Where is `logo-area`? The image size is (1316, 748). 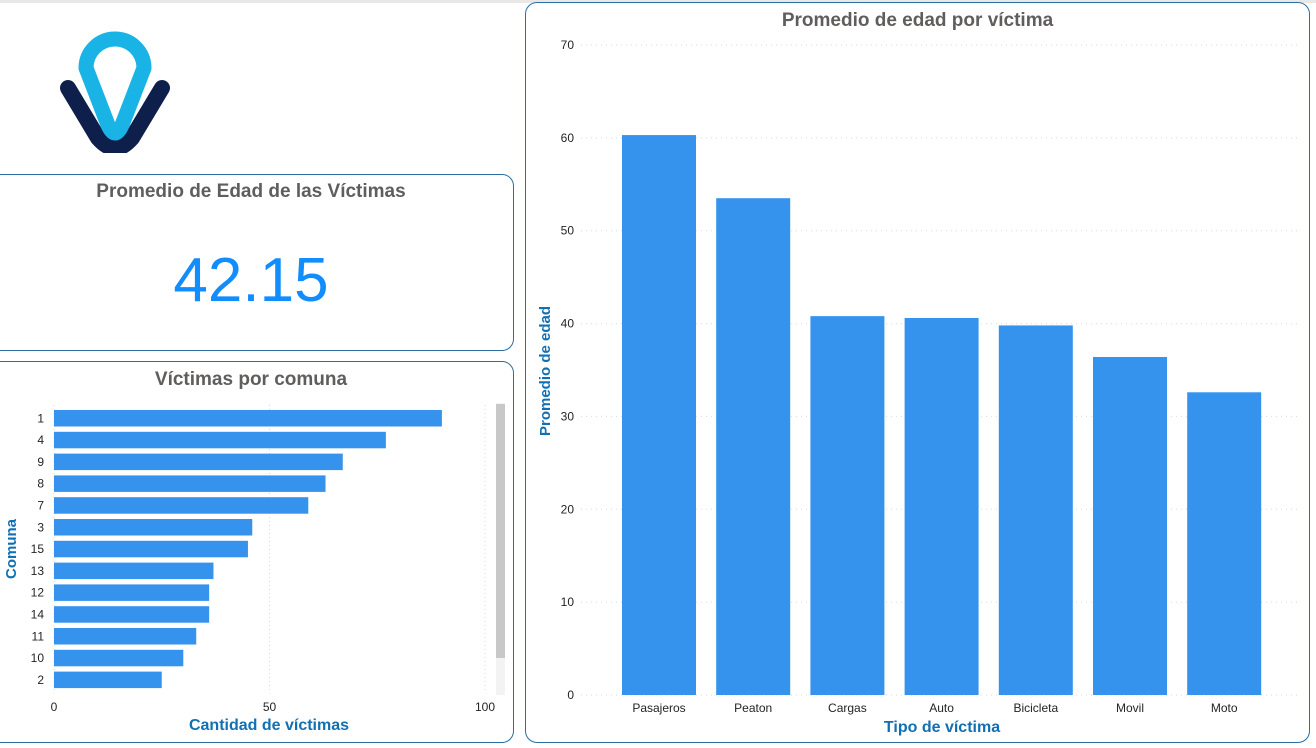 logo-area is located at coordinates (257, 87).